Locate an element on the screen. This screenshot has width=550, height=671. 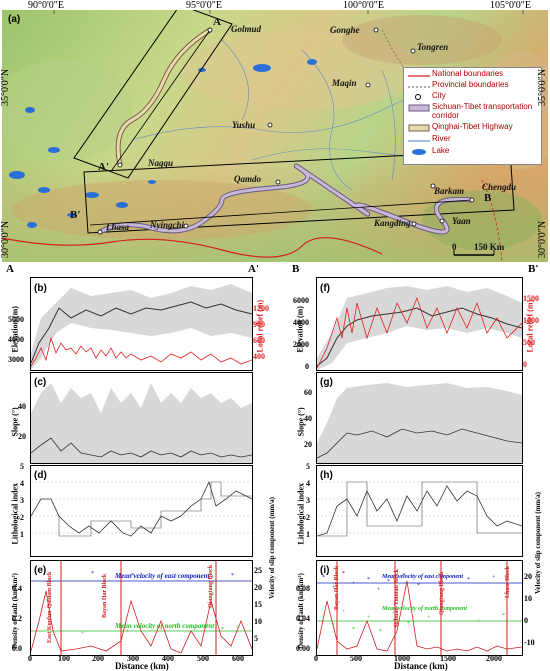
xtick-i-1000: 1000 is located at coordinates (402, 658).